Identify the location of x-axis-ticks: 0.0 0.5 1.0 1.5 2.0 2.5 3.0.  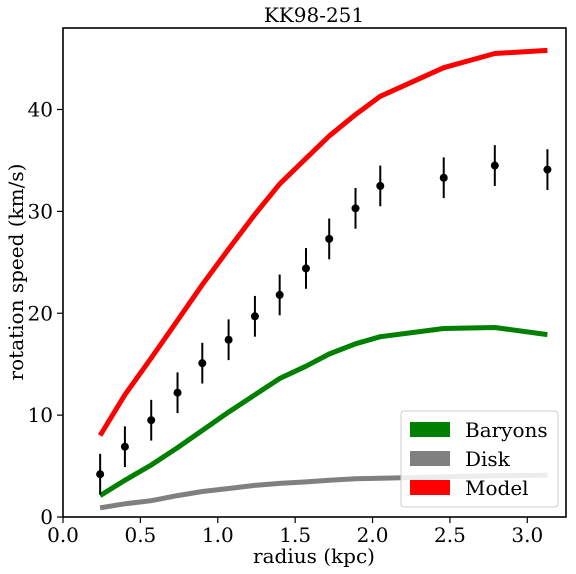
(295, 532).